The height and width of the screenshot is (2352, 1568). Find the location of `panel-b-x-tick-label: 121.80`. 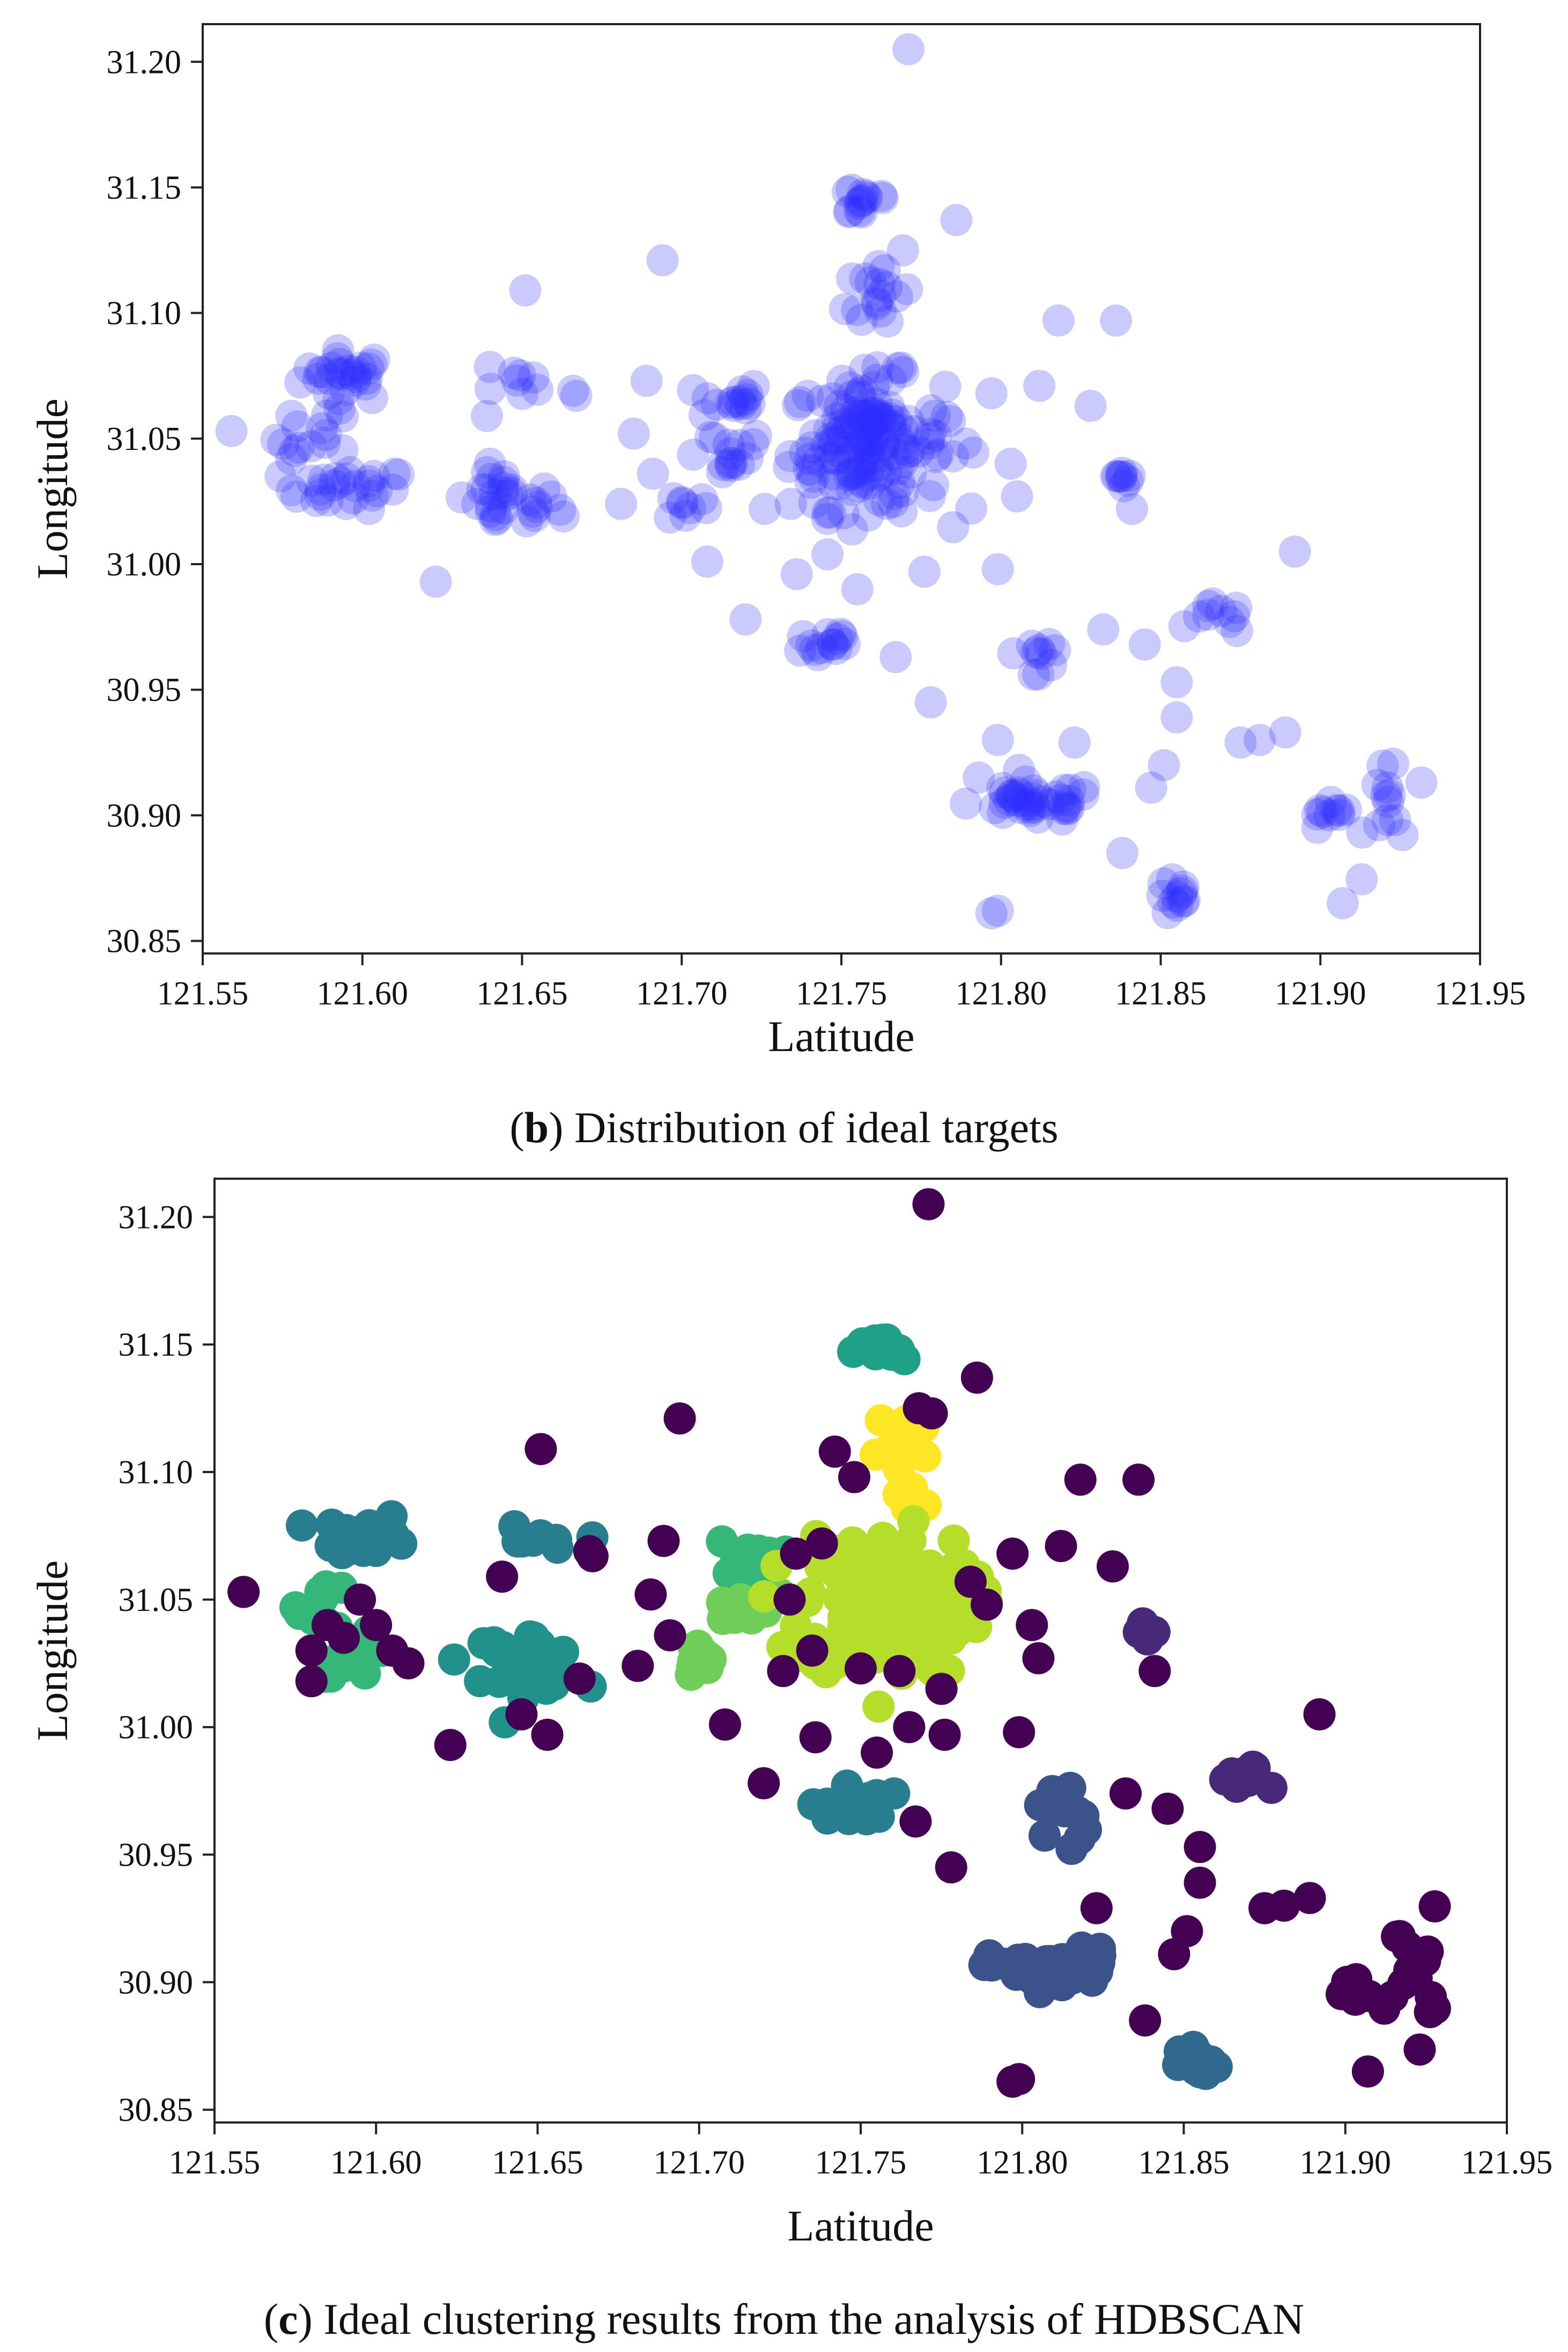

panel-b-x-tick-label: 121.80 is located at coordinates (1001, 993).